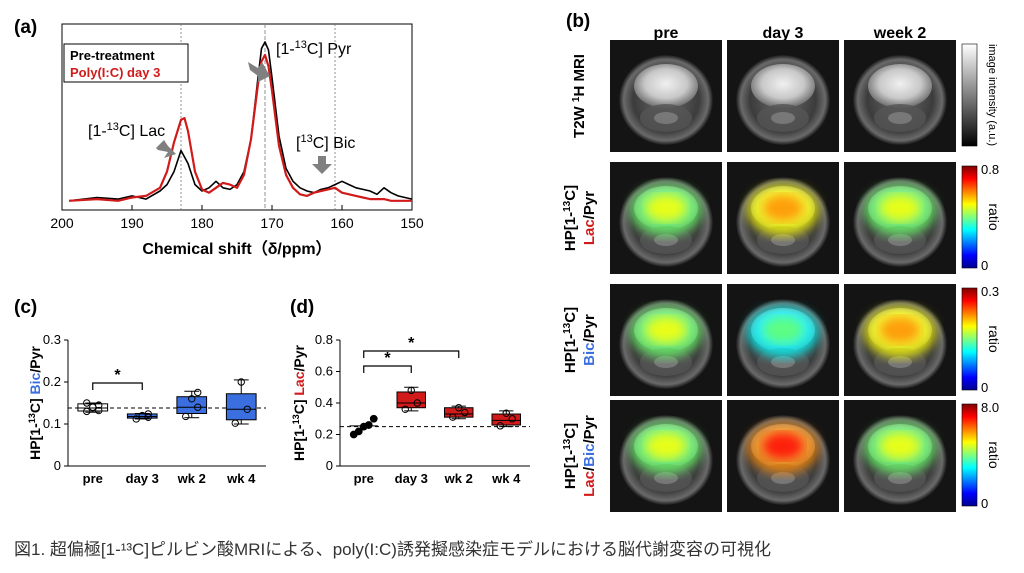 This screenshot has width=1024, height=573. Describe the element at coordinates (324, 402) in the screenshot. I see `y-tick-label: 0.4` at that location.